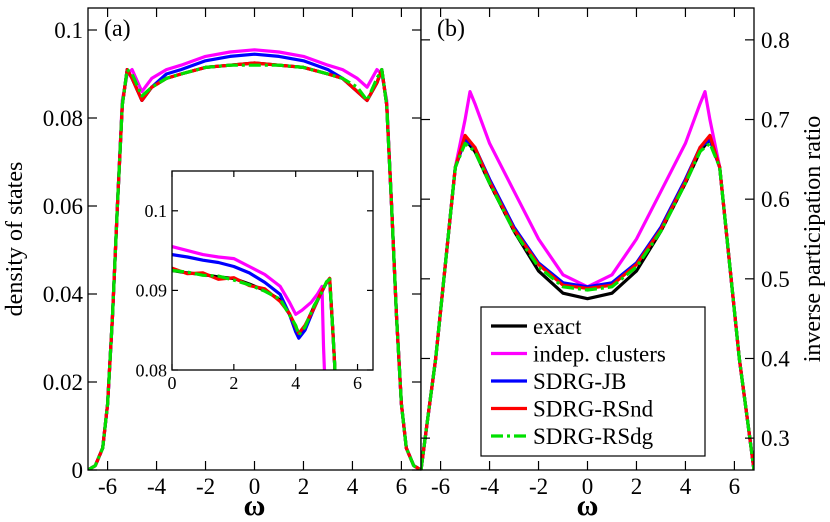 The image size is (830, 522). I want to click on y-tick-label: 0.09, so click(152, 291).